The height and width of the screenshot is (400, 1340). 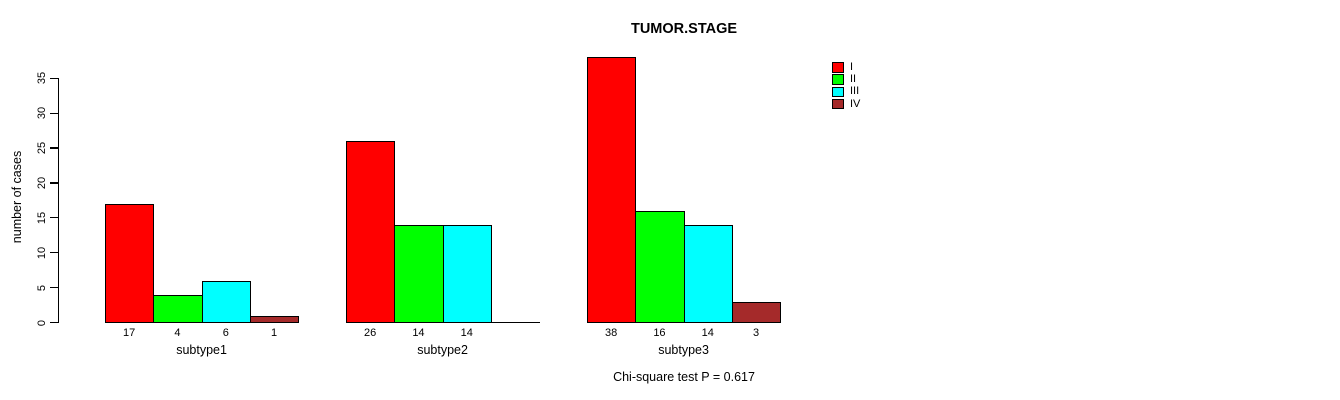 I want to click on y-tick-label: 25, so click(x=42, y=148).